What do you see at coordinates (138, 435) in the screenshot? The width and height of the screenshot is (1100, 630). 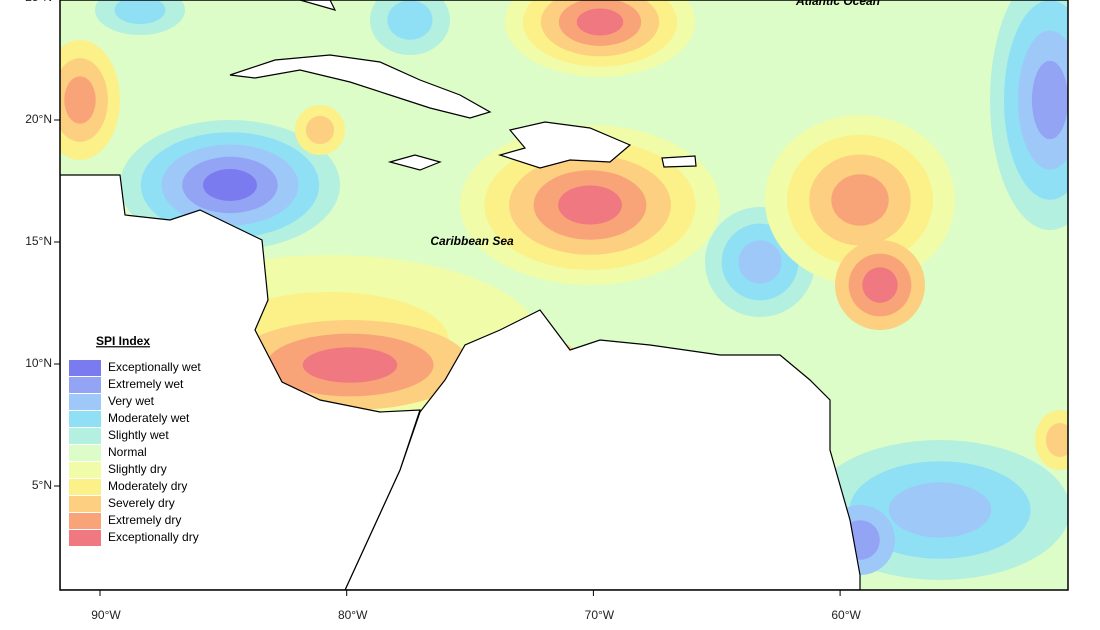 I see `legend-label: Slightly wet` at bounding box center [138, 435].